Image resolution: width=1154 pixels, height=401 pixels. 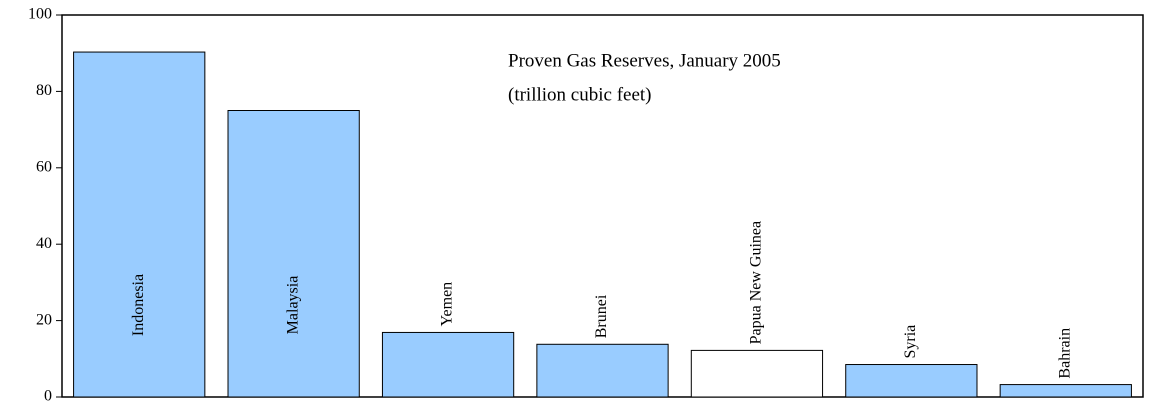 What do you see at coordinates (1064, 353) in the screenshot?
I see `category-label: Bahrain` at bounding box center [1064, 353].